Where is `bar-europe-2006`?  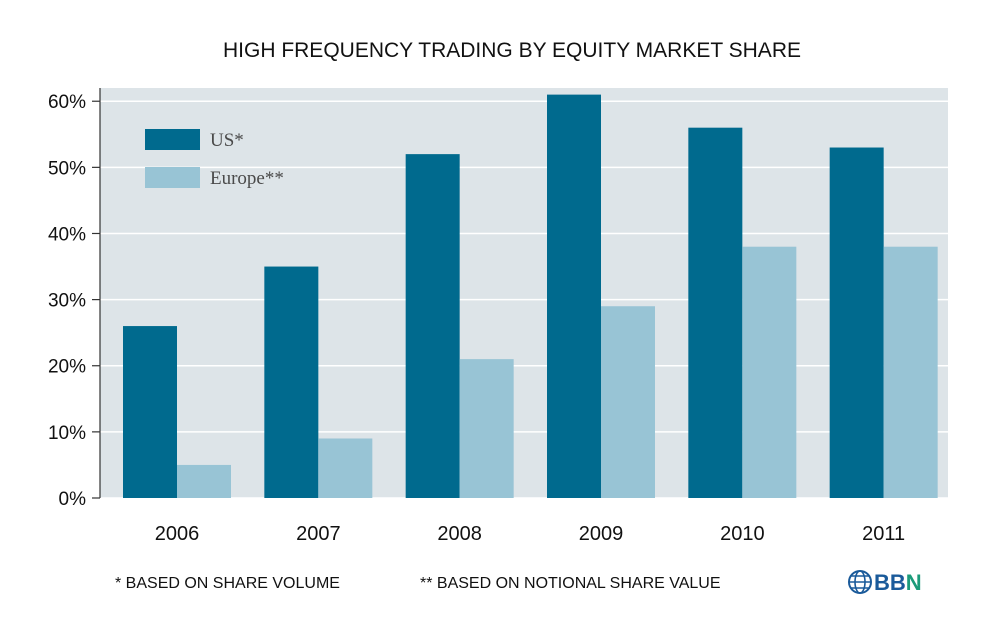
bar-europe-2006 is located at coordinates (204, 481).